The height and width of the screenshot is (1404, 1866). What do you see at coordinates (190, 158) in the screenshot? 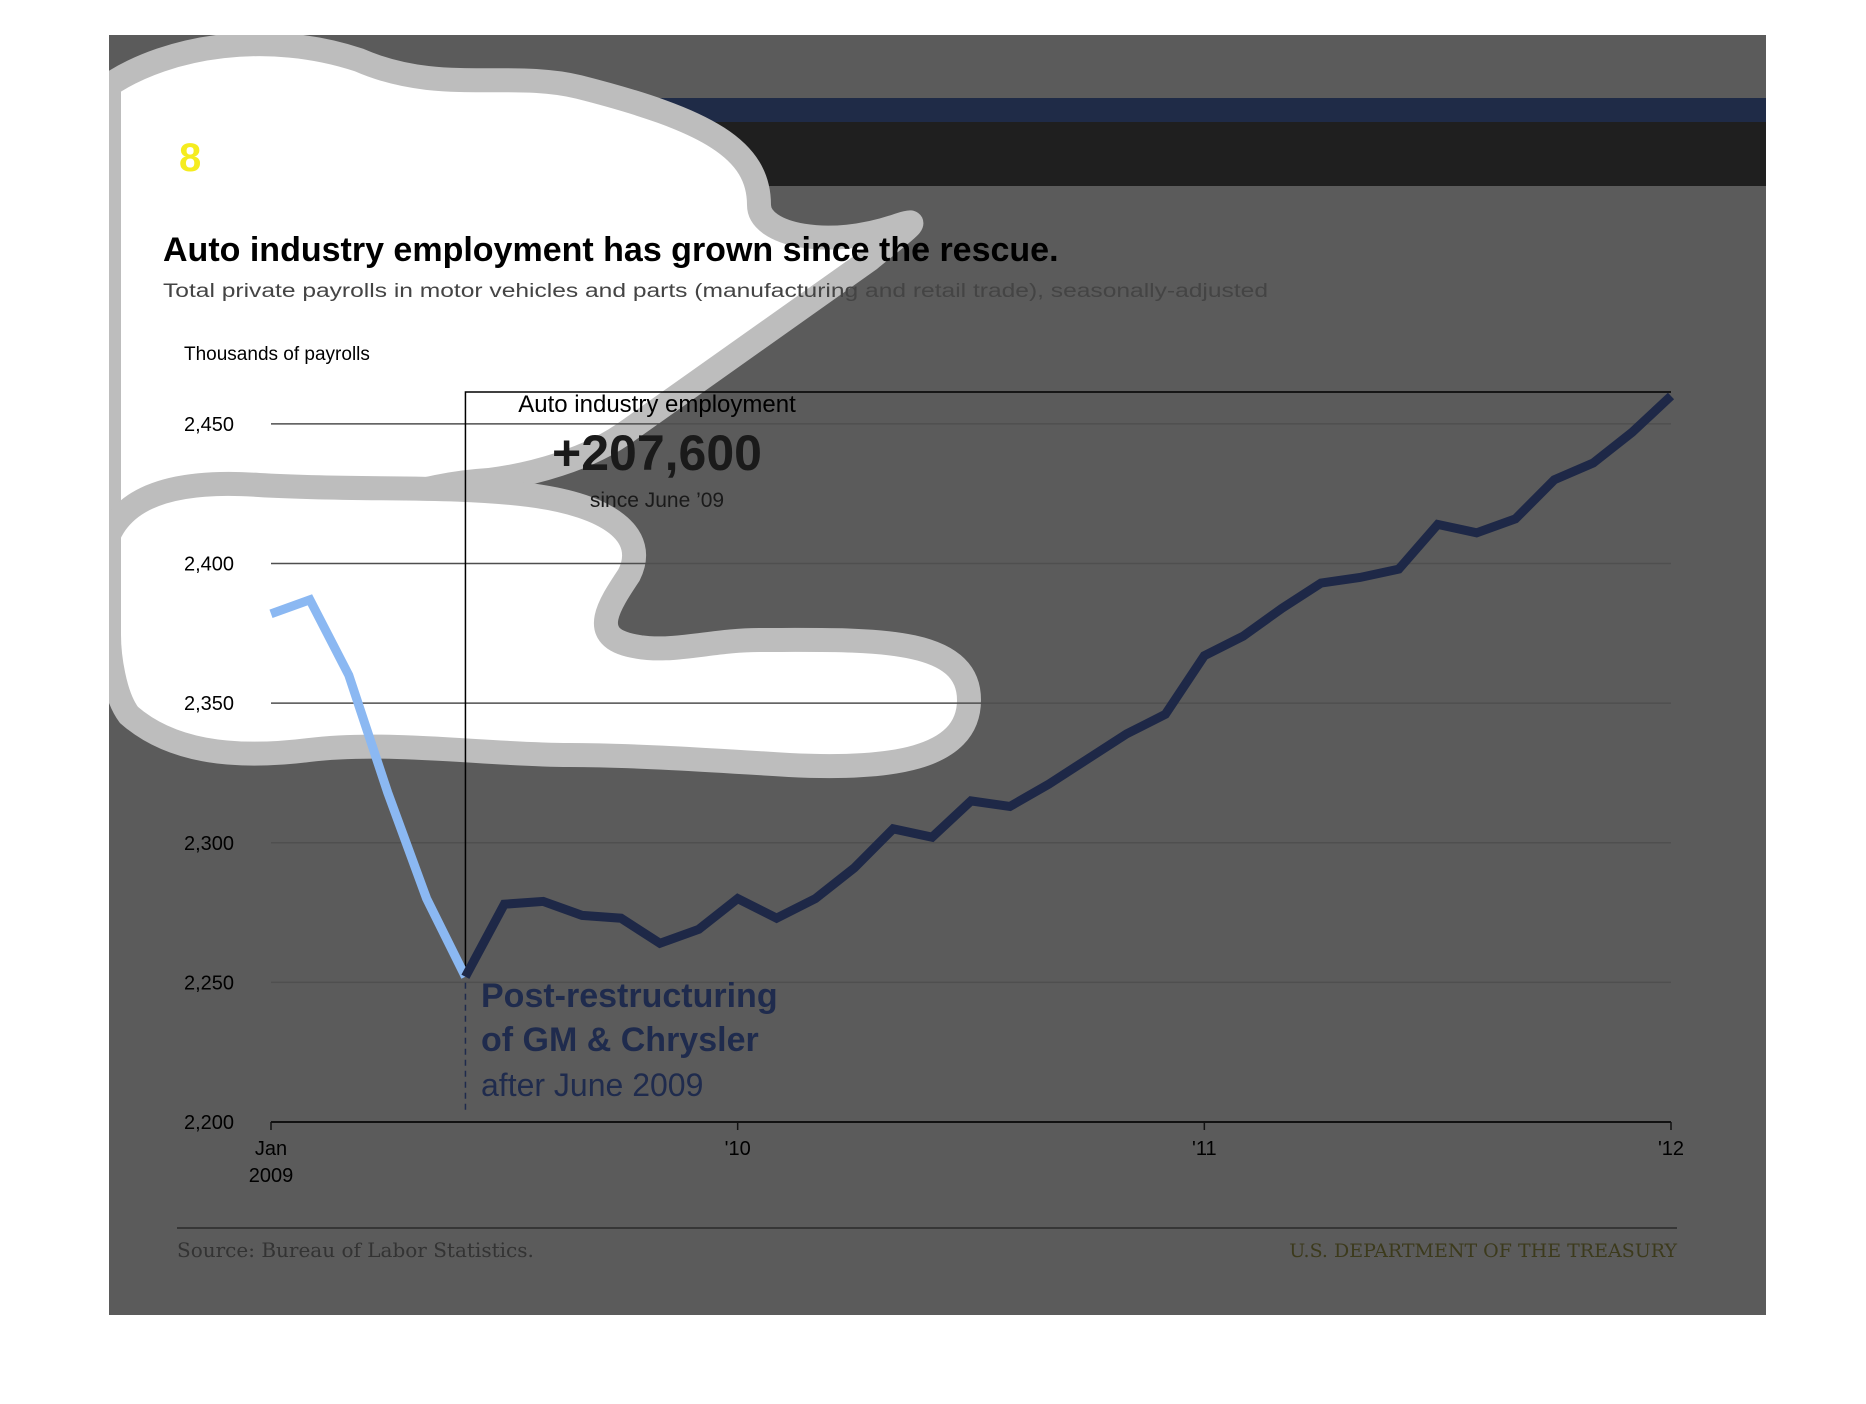
I see `section-number: 8` at bounding box center [190, 158].